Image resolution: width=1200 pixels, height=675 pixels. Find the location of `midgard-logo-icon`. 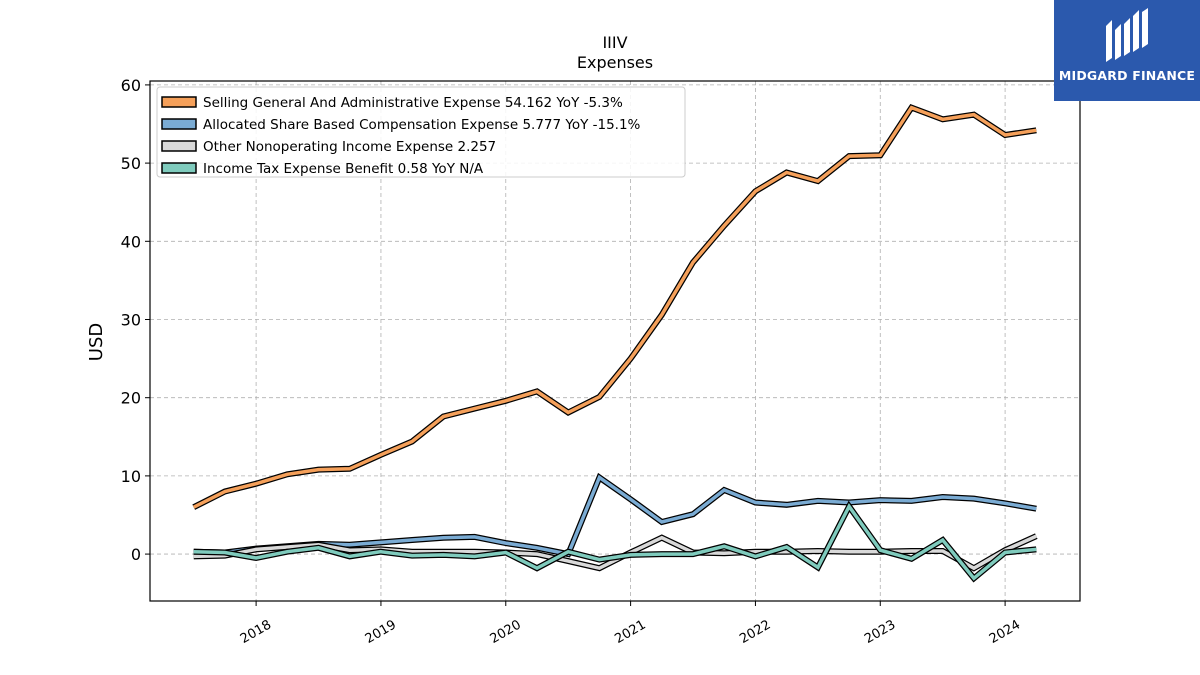

midgard-logo-icon is located at coordinates (1127, 35).